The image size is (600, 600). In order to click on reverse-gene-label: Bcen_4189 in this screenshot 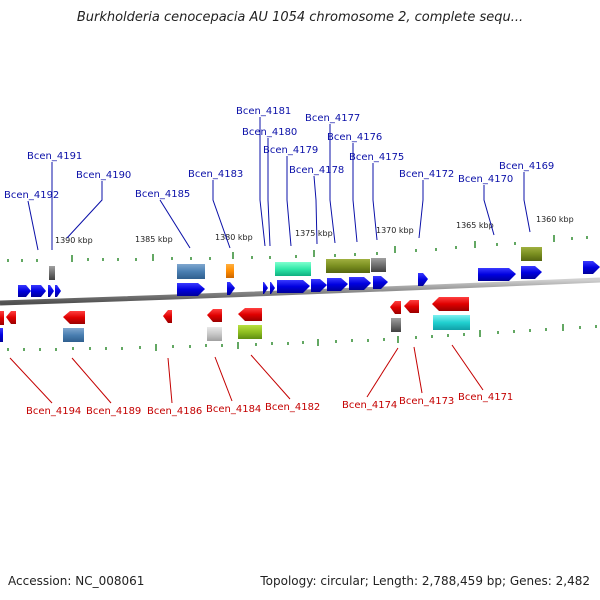, I will do `click(113, 411)`.